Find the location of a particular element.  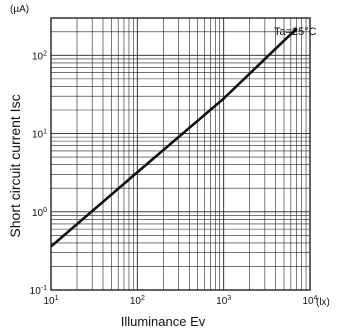

x-axis-label: Illuminance Ev is located at coordinates (163, 321).